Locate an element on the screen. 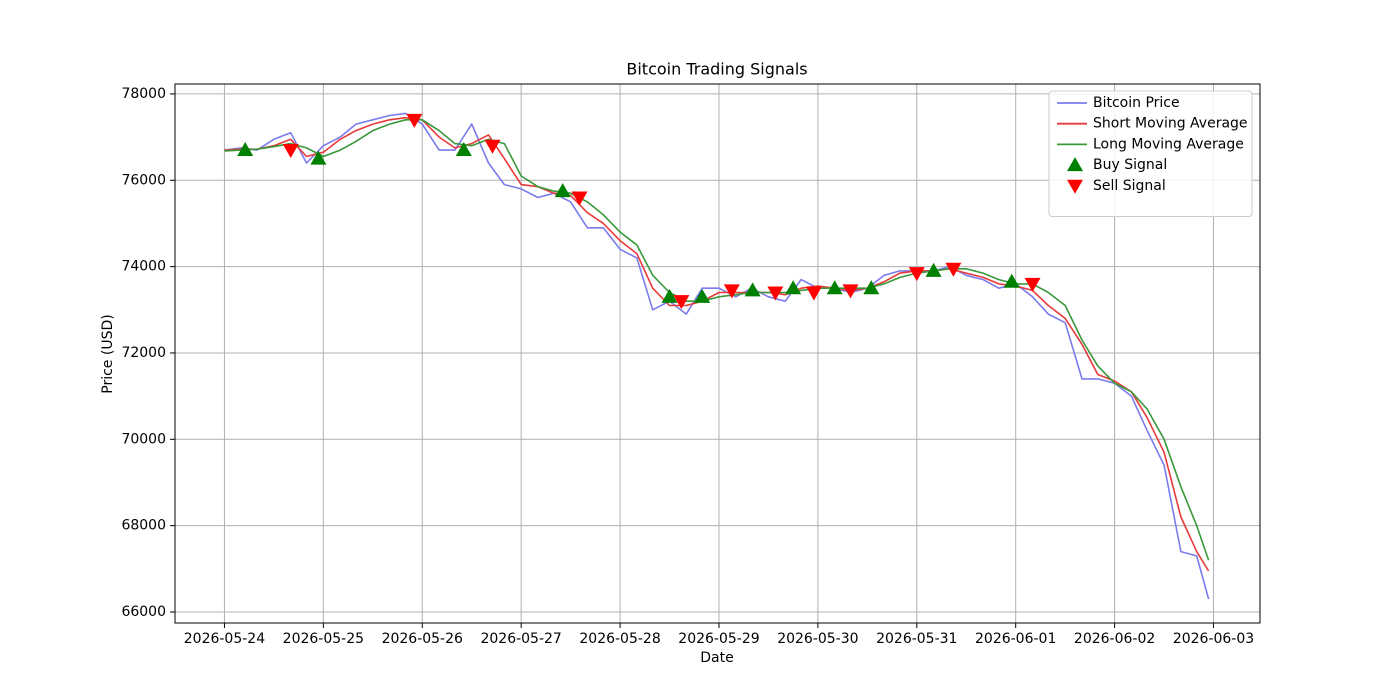  x-tick-label: 2026-05-26 is located at coordinates (422, 639).